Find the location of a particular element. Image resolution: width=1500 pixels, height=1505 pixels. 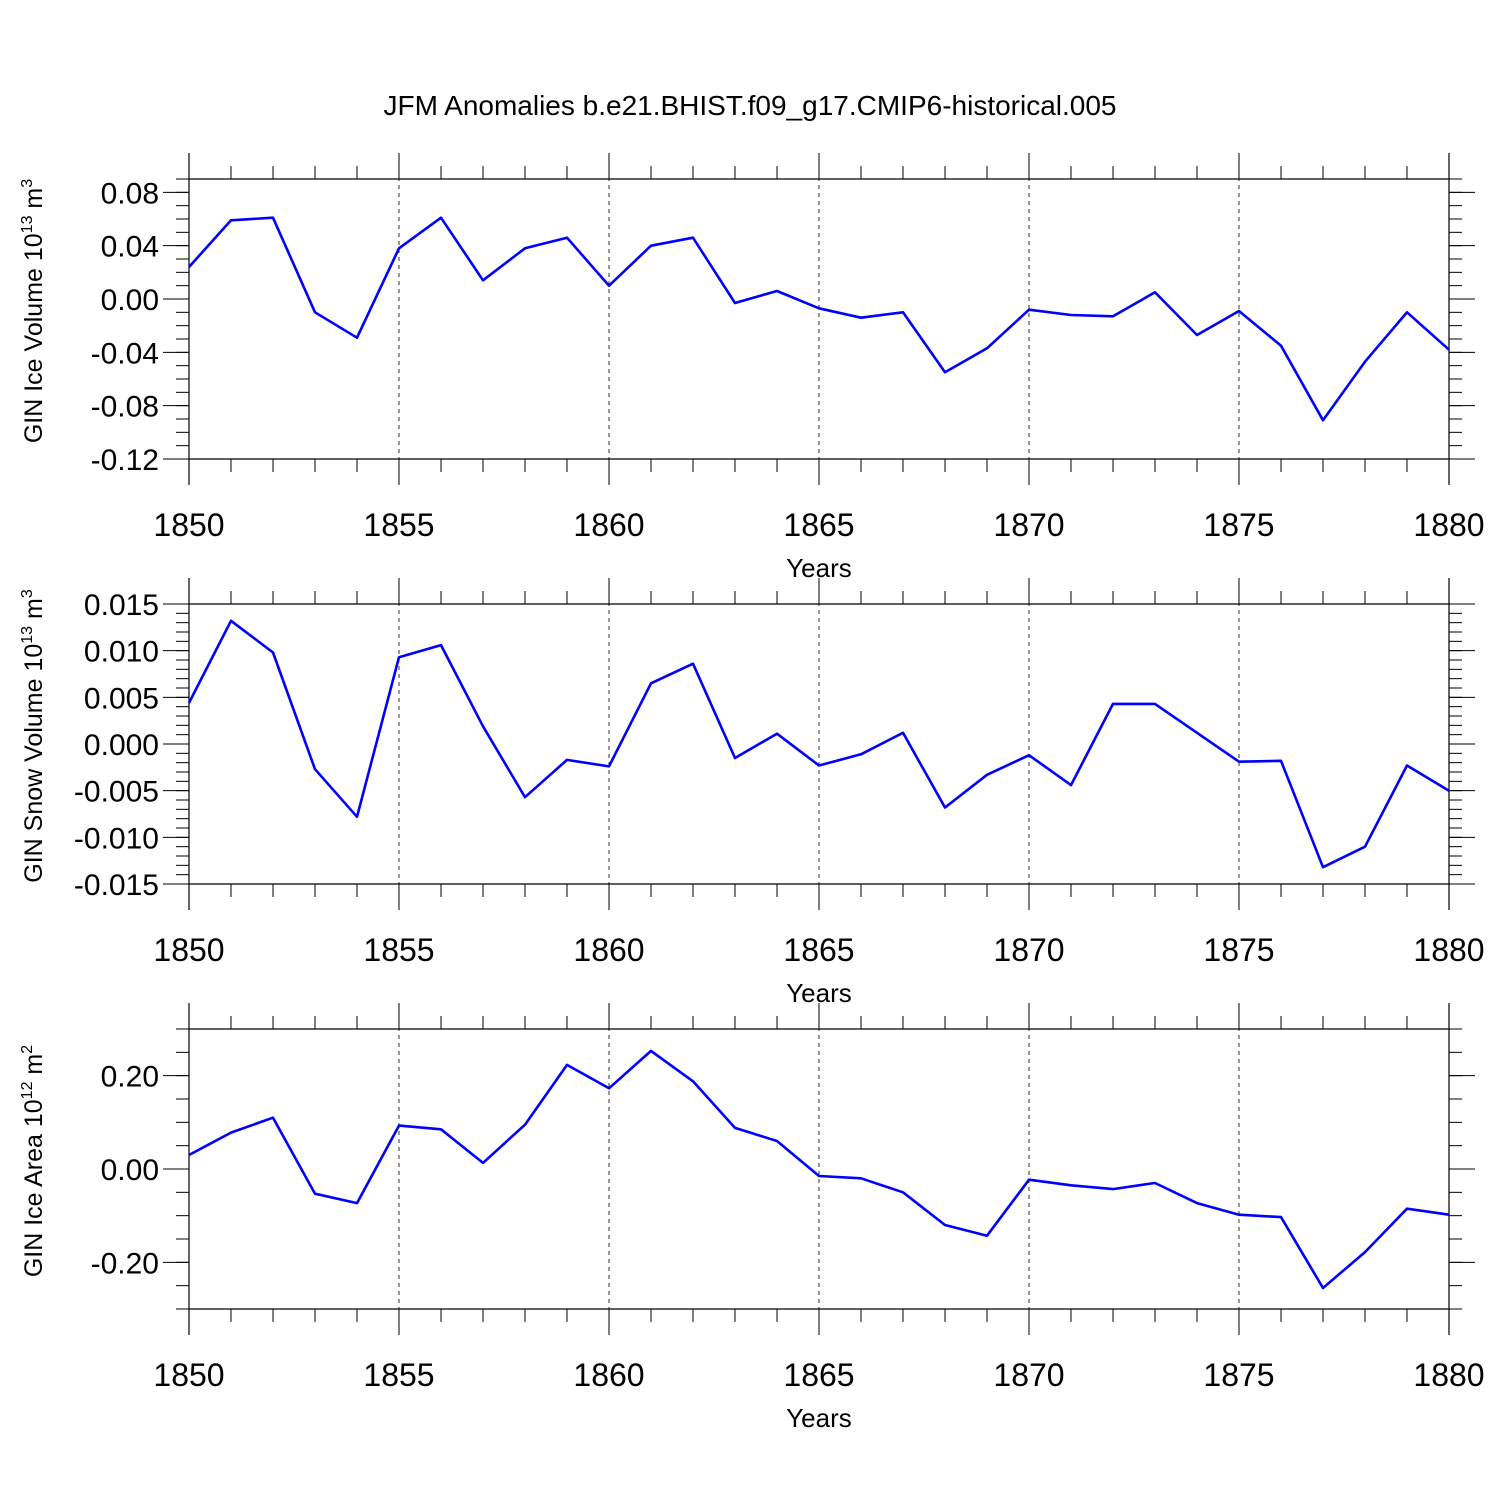

y-axis-label-text: GIN Snow Volume 10 is located at coordinates (34, 763).